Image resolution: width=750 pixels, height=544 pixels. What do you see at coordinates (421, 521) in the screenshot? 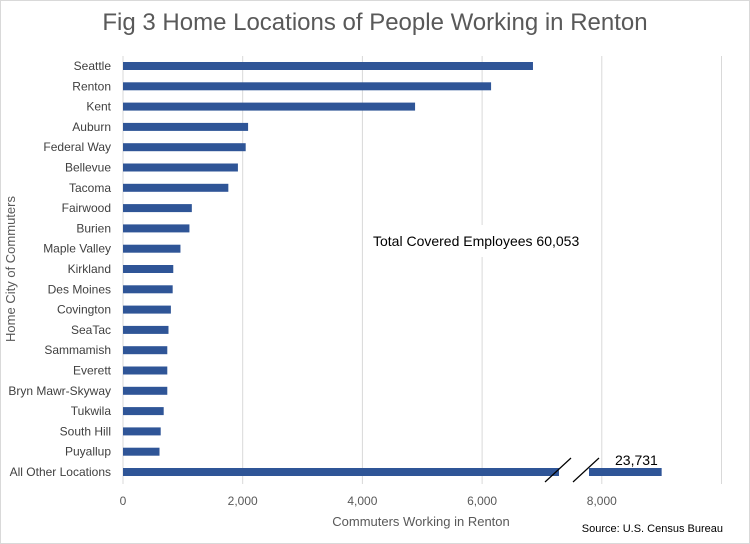
I see `x-axis-title: Commuters Working in Renton` at bounding box center [421, 521].